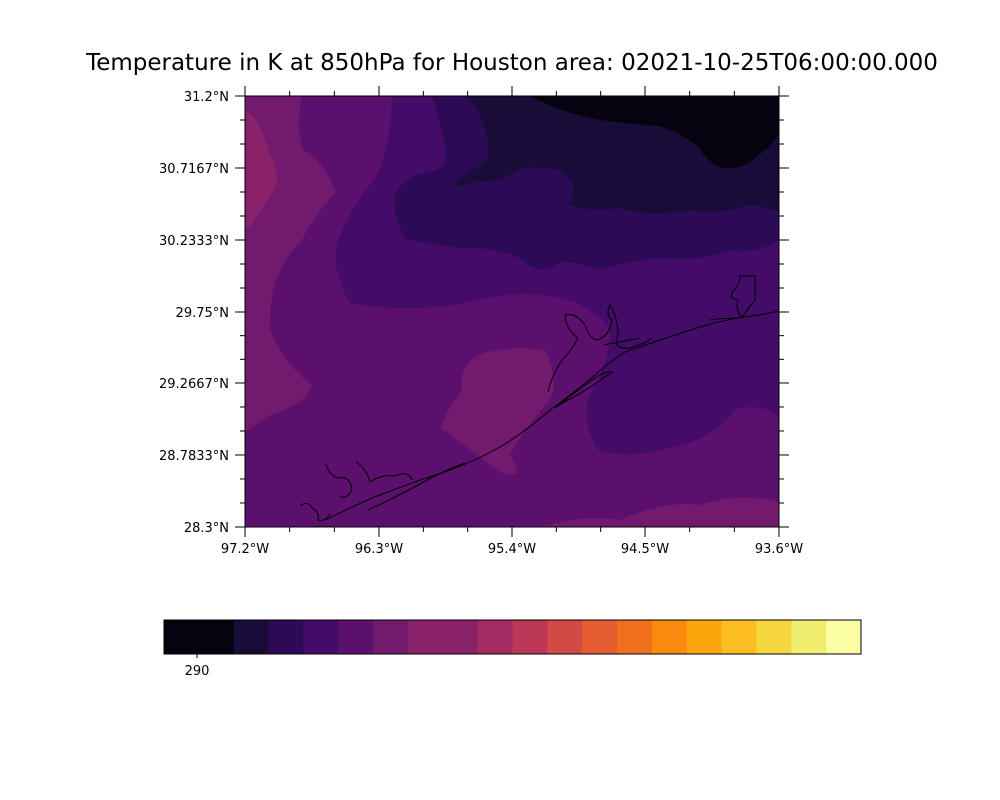 This screenshot has height=800, width=1000. What do you see at coordinates (654, 132) in the screenshot?
I see `contour-coldest` at bounding box center [654, 132].